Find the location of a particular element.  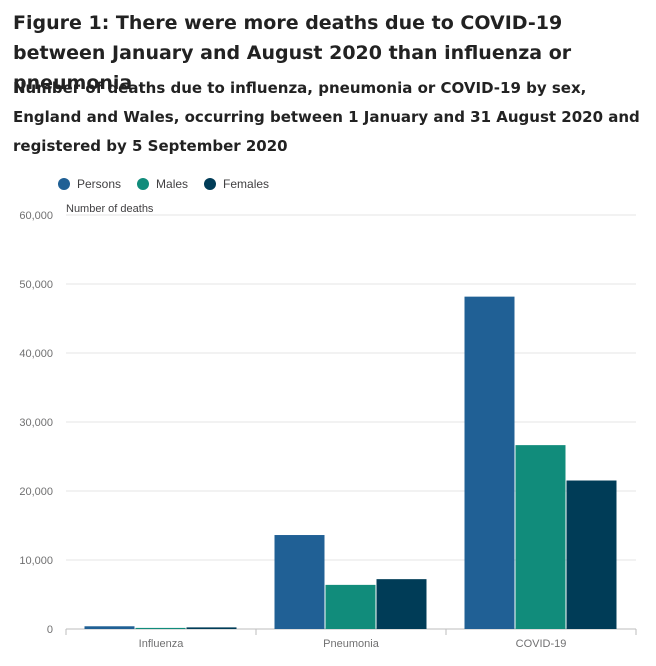

legend-item-persons: Persons is located at coordinates (89, 184).